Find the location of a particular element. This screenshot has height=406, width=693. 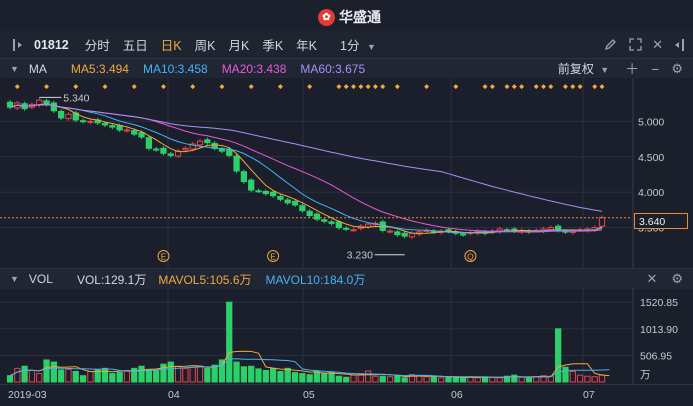

fullscreen-icon is located at coordinates (635, 44).